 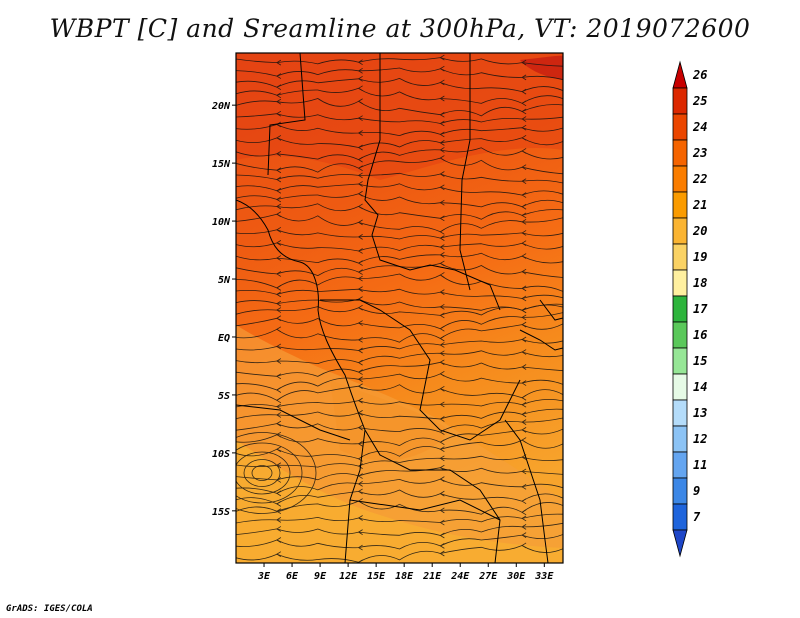 What do you see at coordinates (544, 576) in the screenshot?
I see `lon-tick-label: 33E` at bounding box center [544, 576].